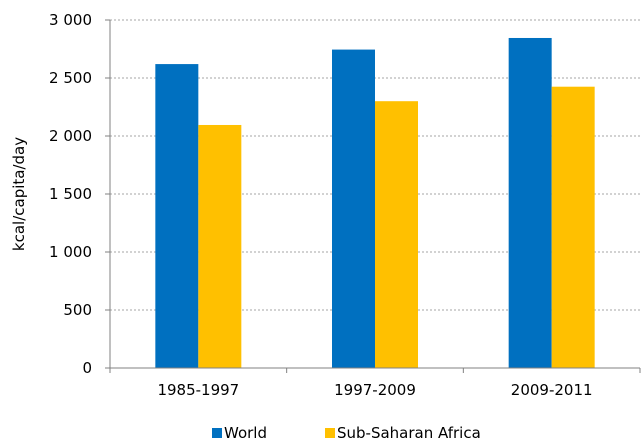 This screenshot has width=644, height=448. What do you see at coordinates (70, 136) in the screenshot?
I see `y-tick-label: 2 000` at bounding box center [70, 136].